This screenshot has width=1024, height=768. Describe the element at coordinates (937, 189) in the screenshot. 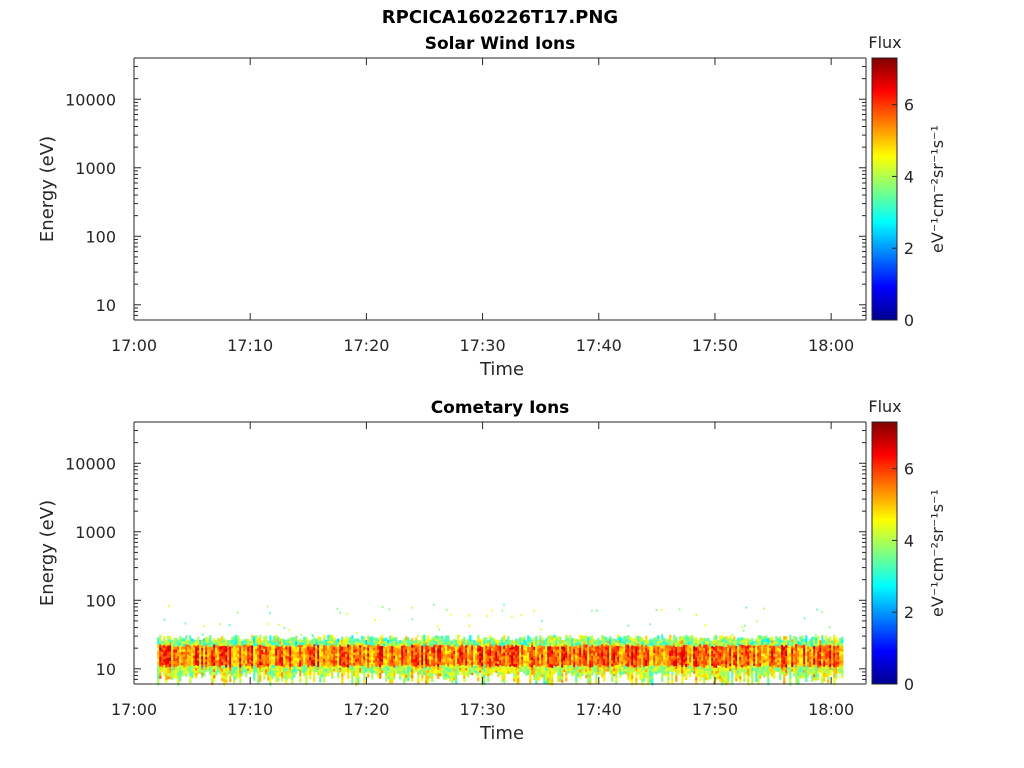

I see `colorbar-units: eV⁻¹cm⁻²sr⁻¹s⁻¹` at that location.